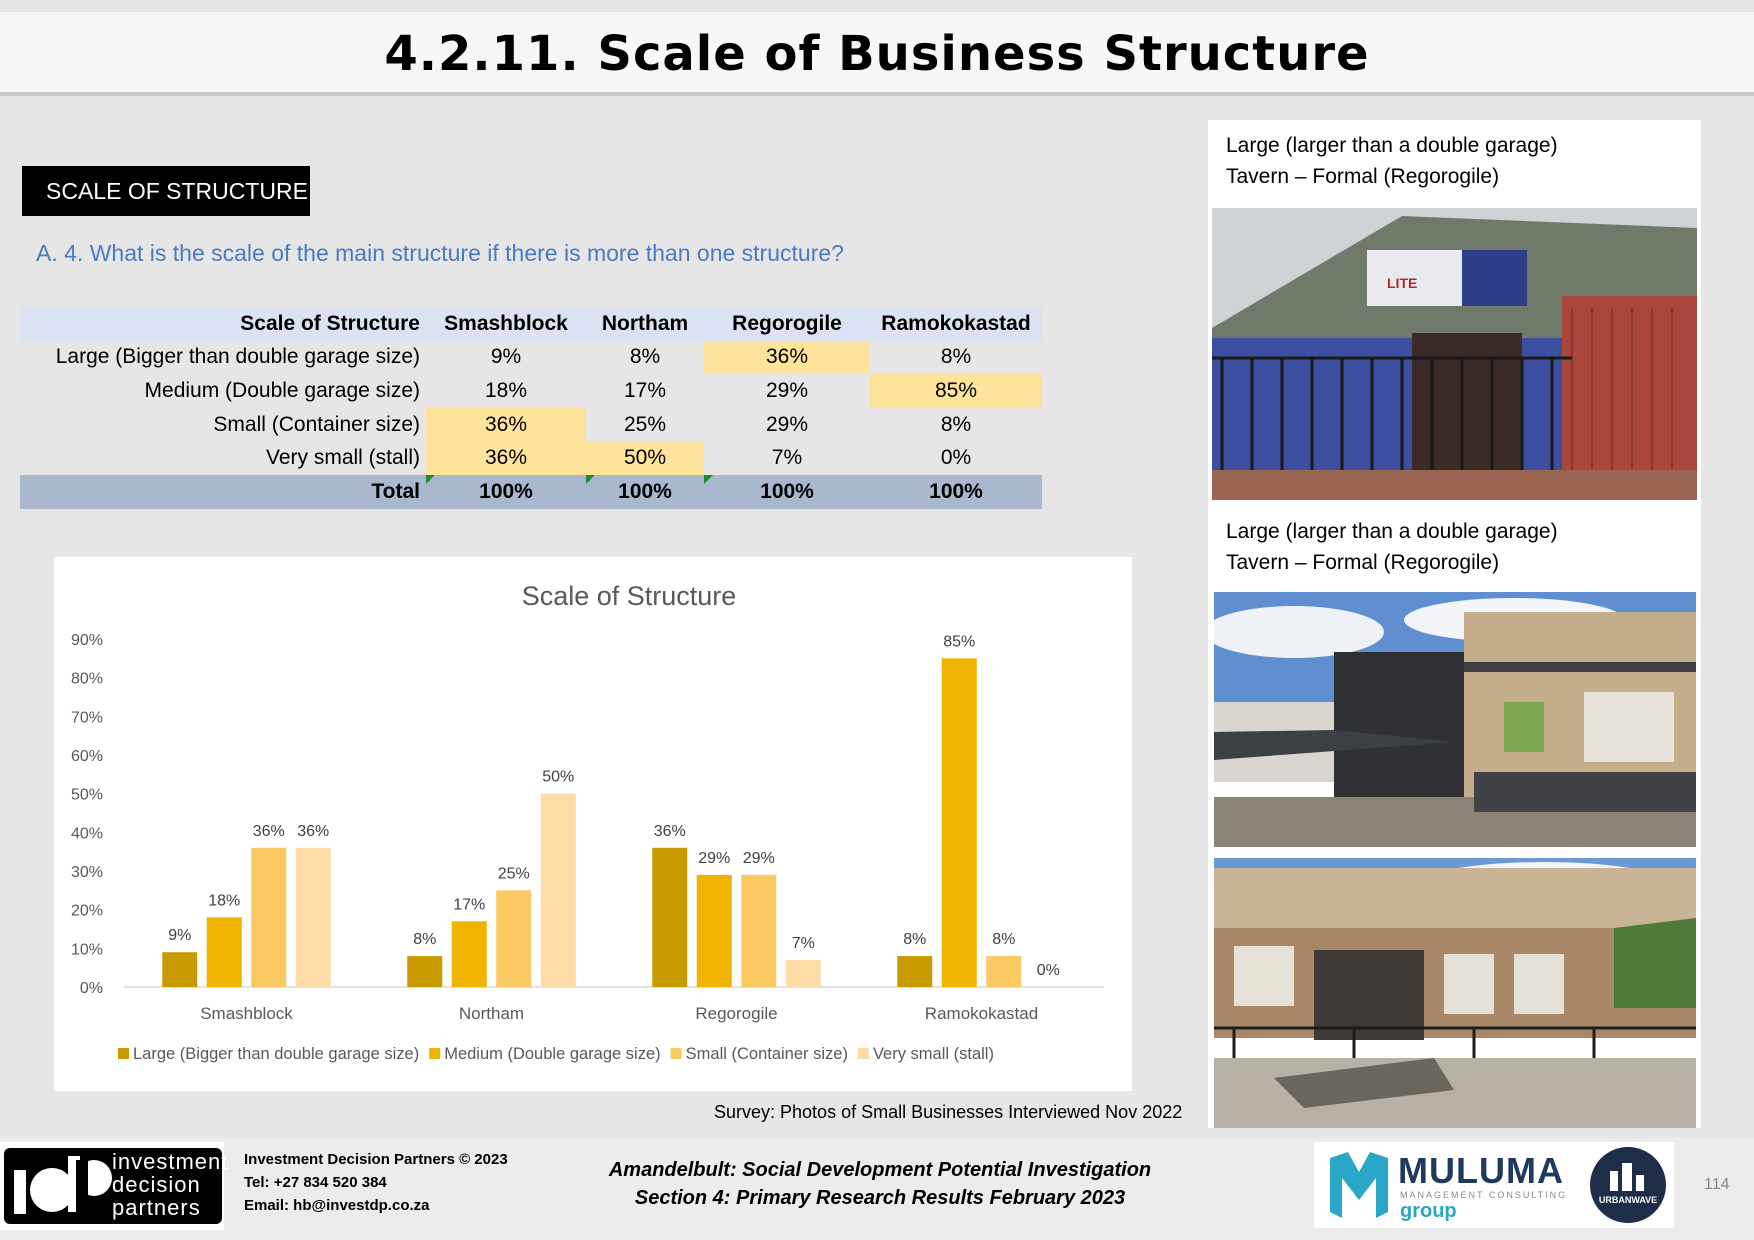 Image resolution: width=1754 pixels, height=1240 pixels. I want to click on page-title: 4.2.11. Scale of Business Structure, so click(877, 54).